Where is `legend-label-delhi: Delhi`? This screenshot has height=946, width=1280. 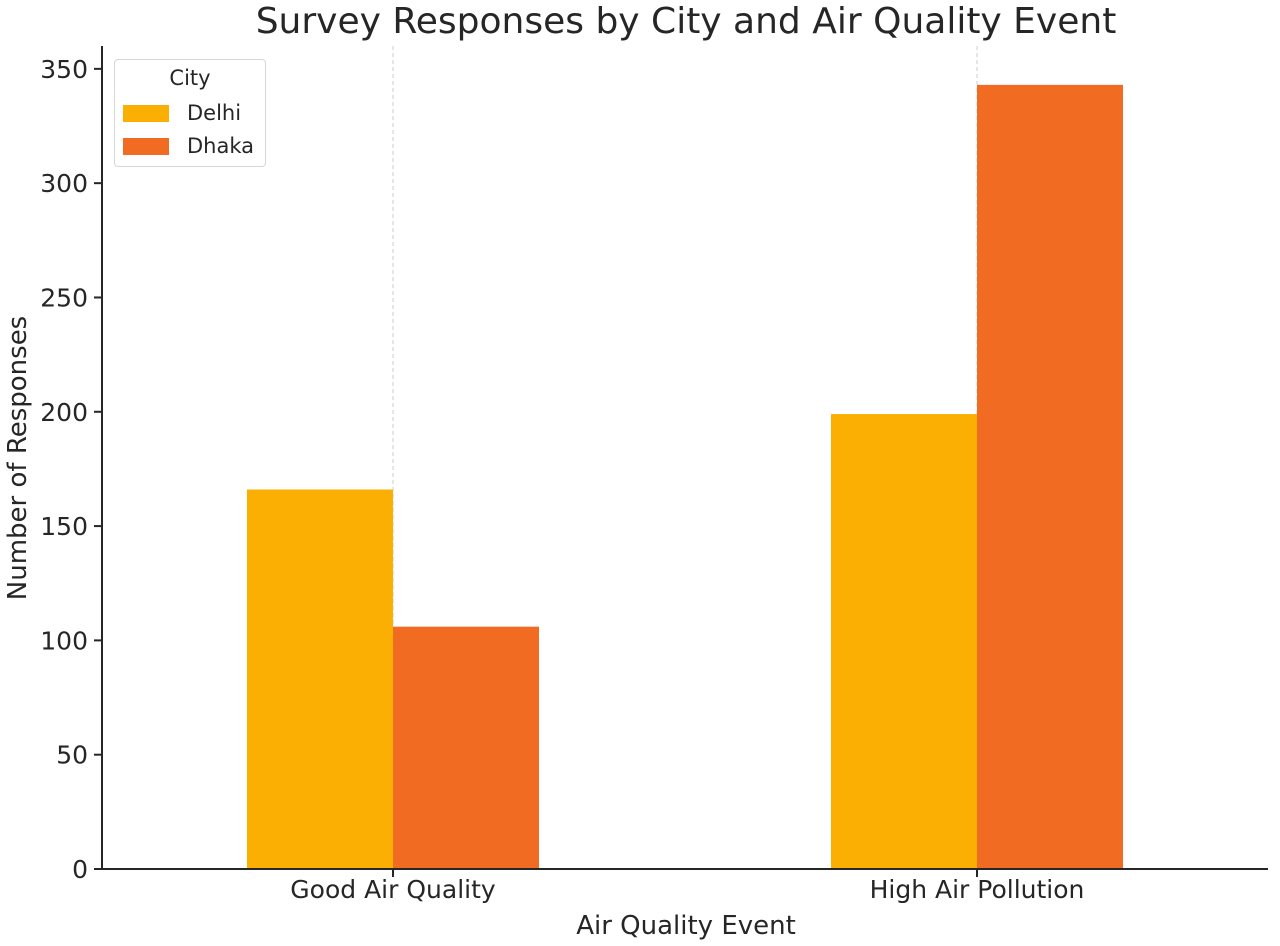 legend-label-delhi: Delhi is located at coordinates (214, 113).